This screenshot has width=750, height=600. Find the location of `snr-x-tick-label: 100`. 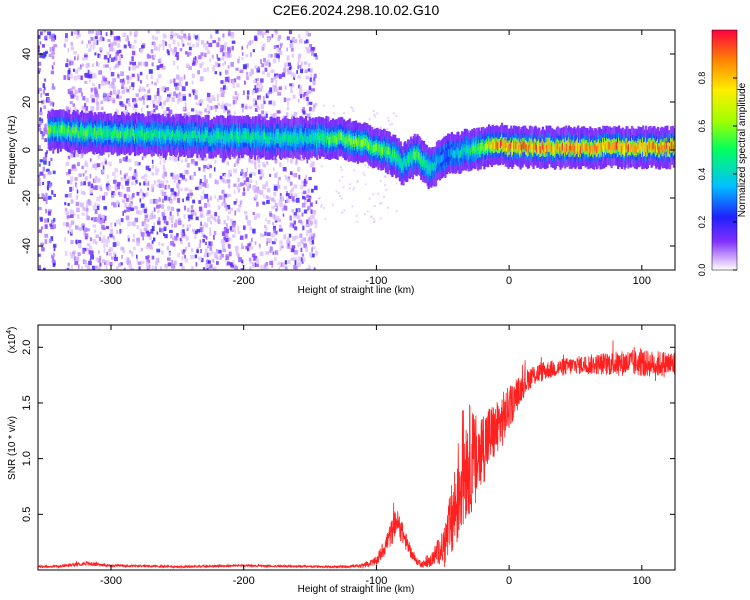

snr-x-tick-label: 100 is located at coordinates (642, 581).